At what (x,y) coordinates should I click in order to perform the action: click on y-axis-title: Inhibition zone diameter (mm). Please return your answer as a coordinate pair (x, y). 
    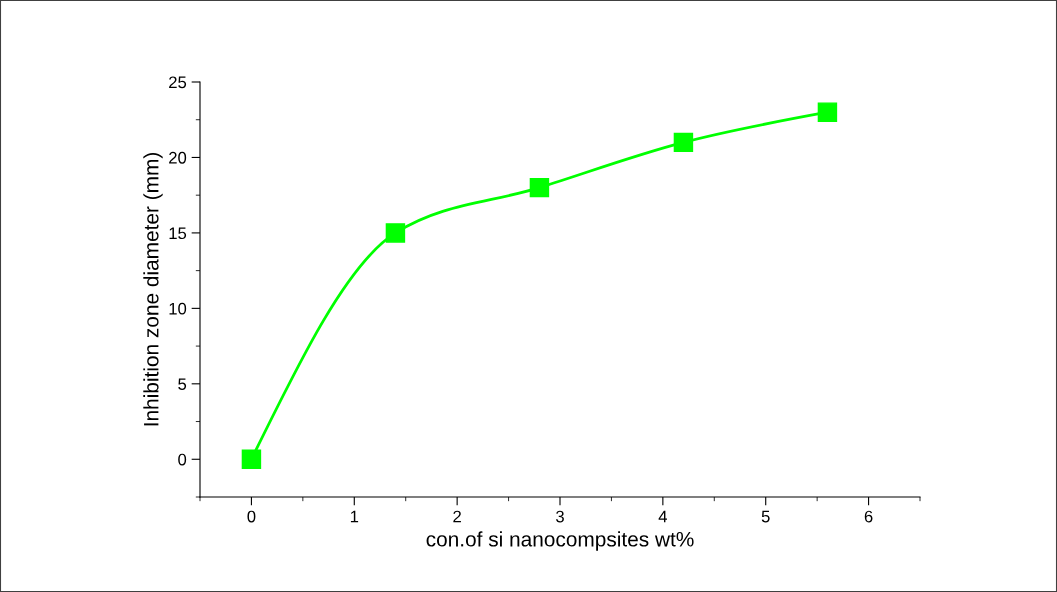
    Looking at the image, I should click on (153, 289).